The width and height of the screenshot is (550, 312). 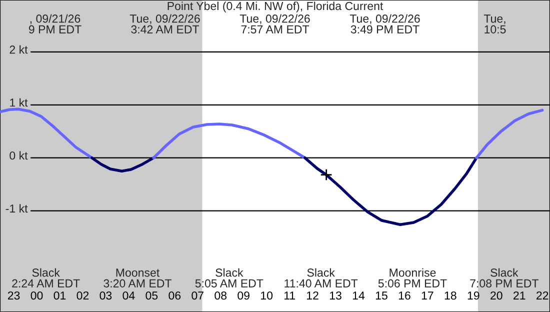 I want to click on x-tick-label: 06, so click(x=174, y=295).